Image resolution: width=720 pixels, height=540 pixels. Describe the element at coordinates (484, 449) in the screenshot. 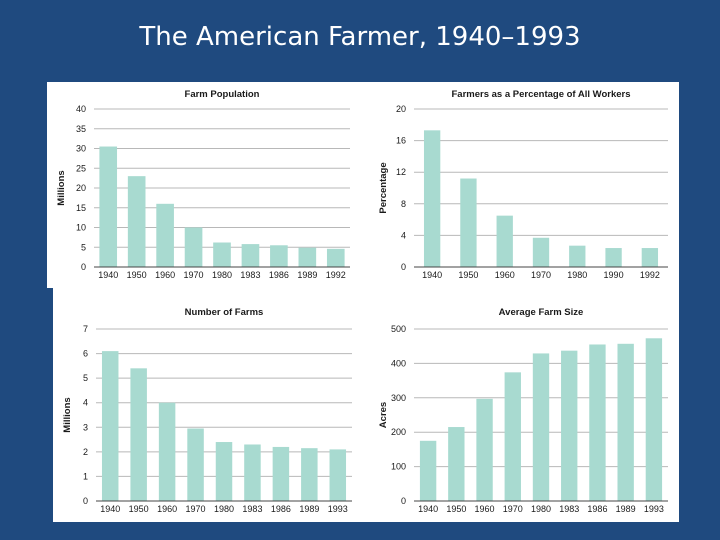

I see `chart3-bar-1960` at that location.